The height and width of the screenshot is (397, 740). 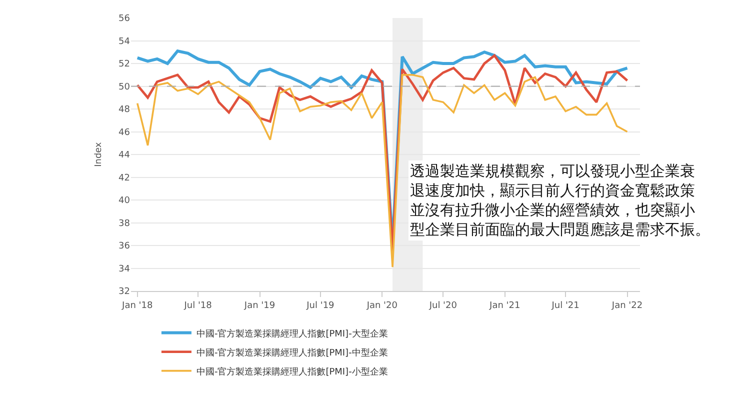 I want to click on y-tick-label: 44, so click(x=124, y=155).